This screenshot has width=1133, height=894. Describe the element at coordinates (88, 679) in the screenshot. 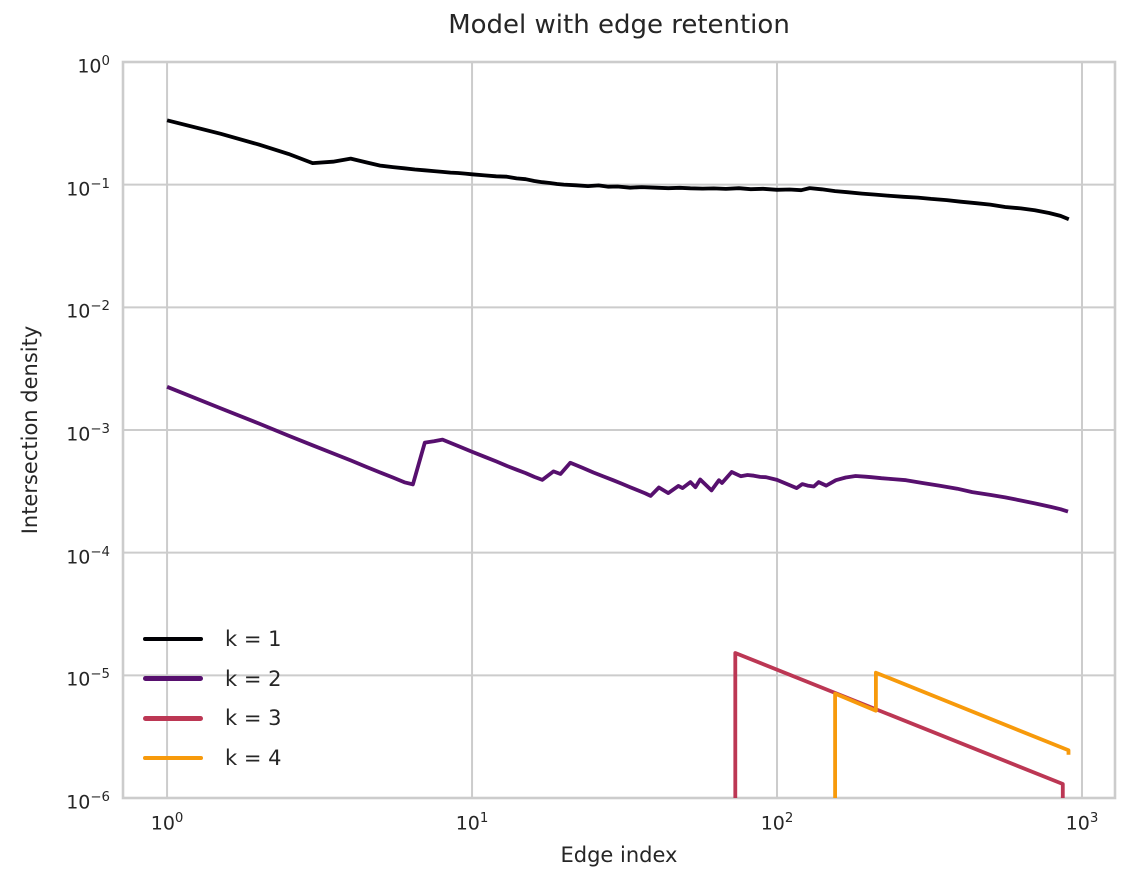

I see `y-tick-label: 10⁻⁵` at that location.